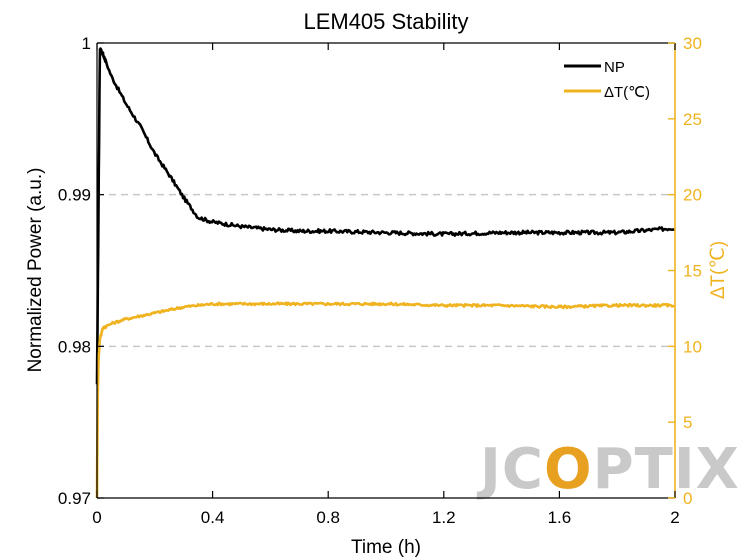 This screenshot has width=747, height=560. I want to click on x-tick-label: 1.2, so click(444, 517).